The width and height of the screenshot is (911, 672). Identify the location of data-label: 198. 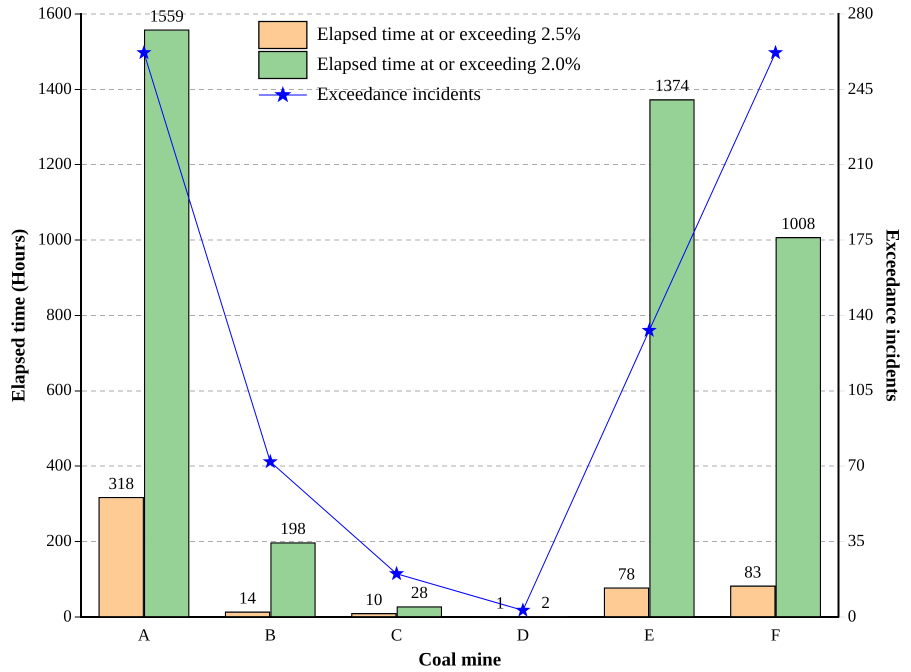
(293, 528).